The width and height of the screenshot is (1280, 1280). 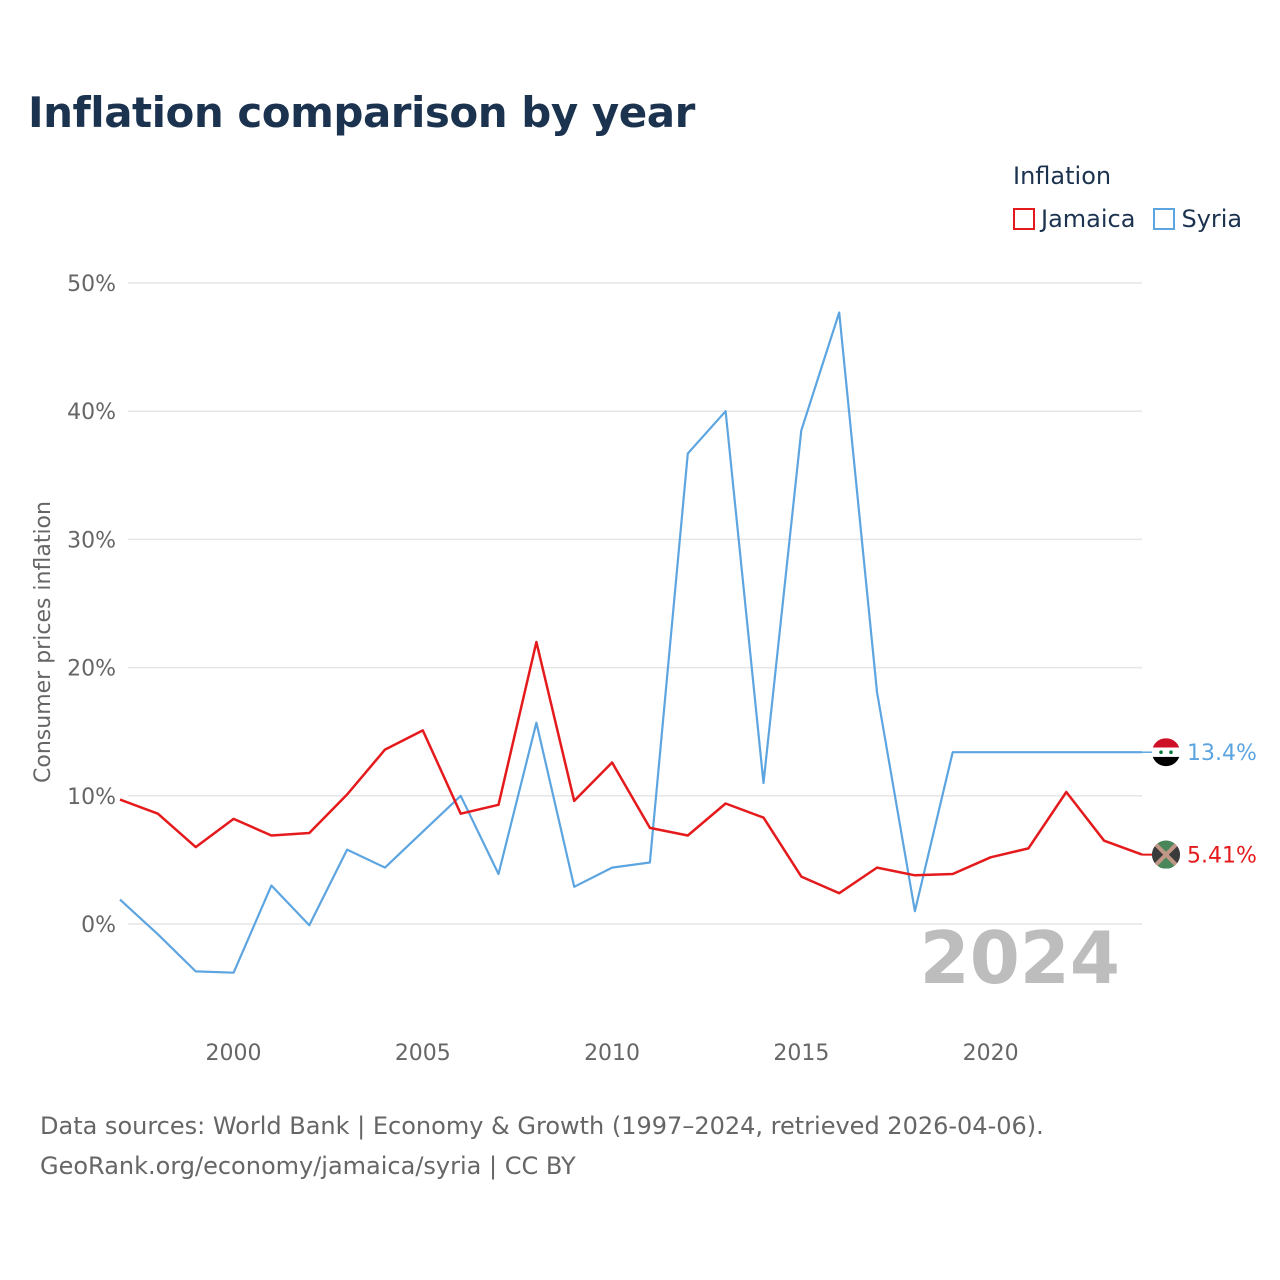 What do you see at coordinates (1088, 219) in the screenshot?
I see `legend-label-jamaica: Jamaica` at bounding box center [1088, 219].